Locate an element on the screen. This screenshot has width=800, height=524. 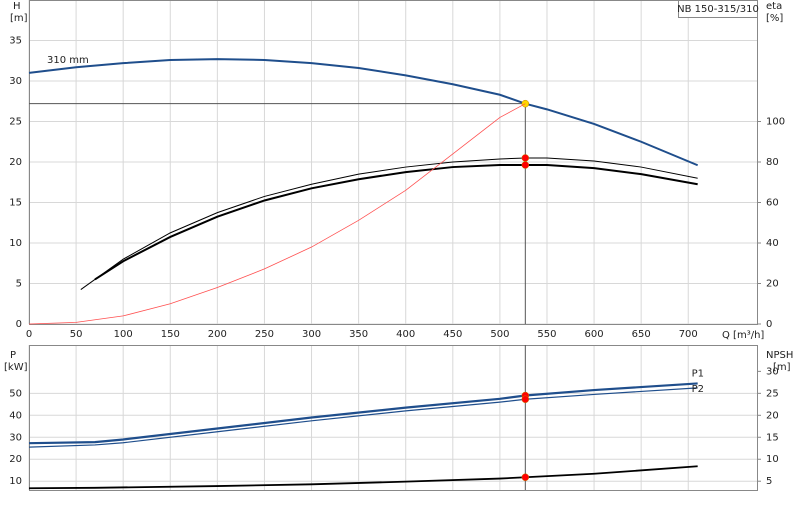
y-unit: [kW] is located at coordinates (16, 367).